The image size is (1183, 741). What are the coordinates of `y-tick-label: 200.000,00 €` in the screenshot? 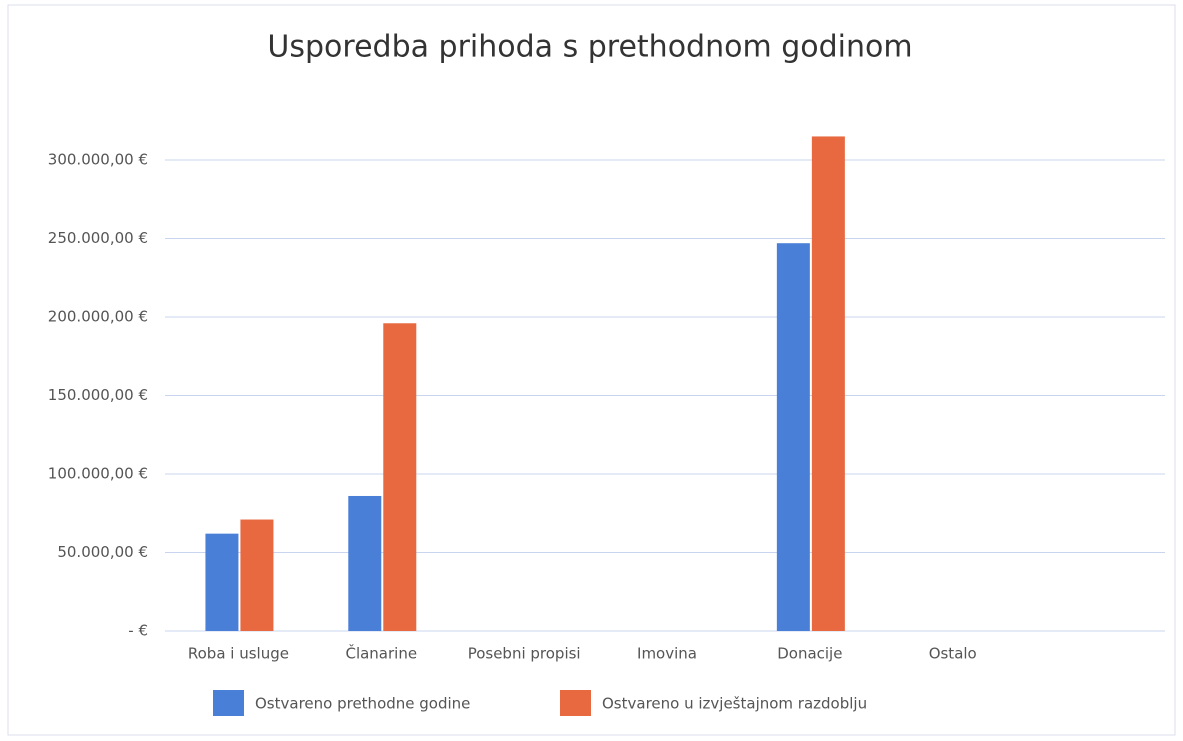 It's located at (98, 317).